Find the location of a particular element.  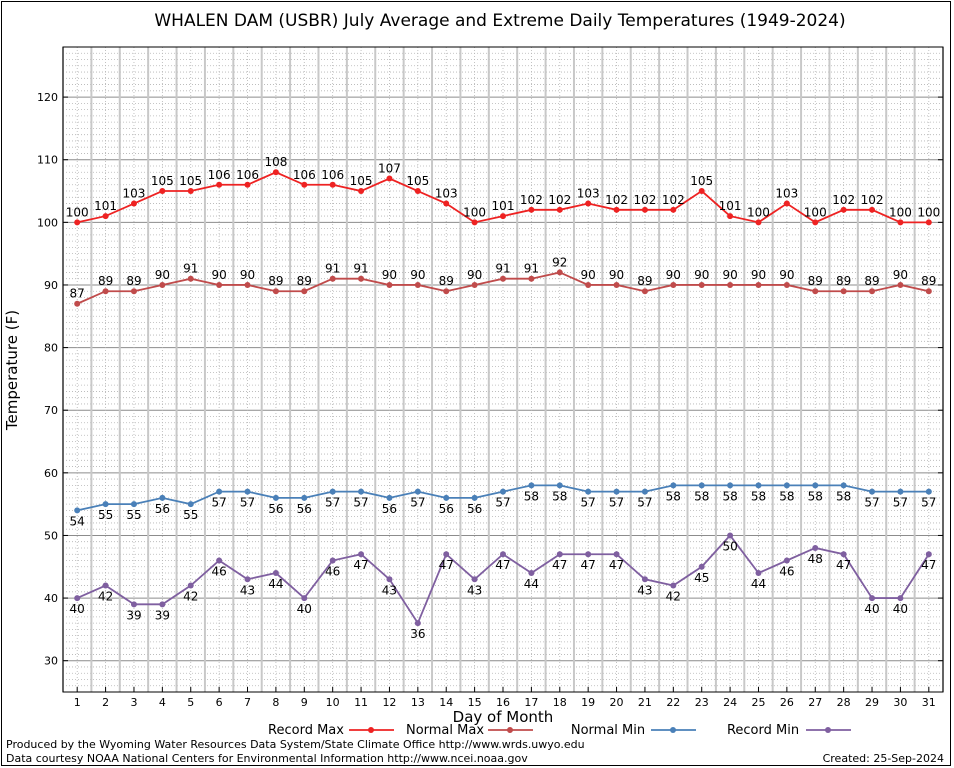

x-tick-label: 3 is located at coordinates (133, 702).